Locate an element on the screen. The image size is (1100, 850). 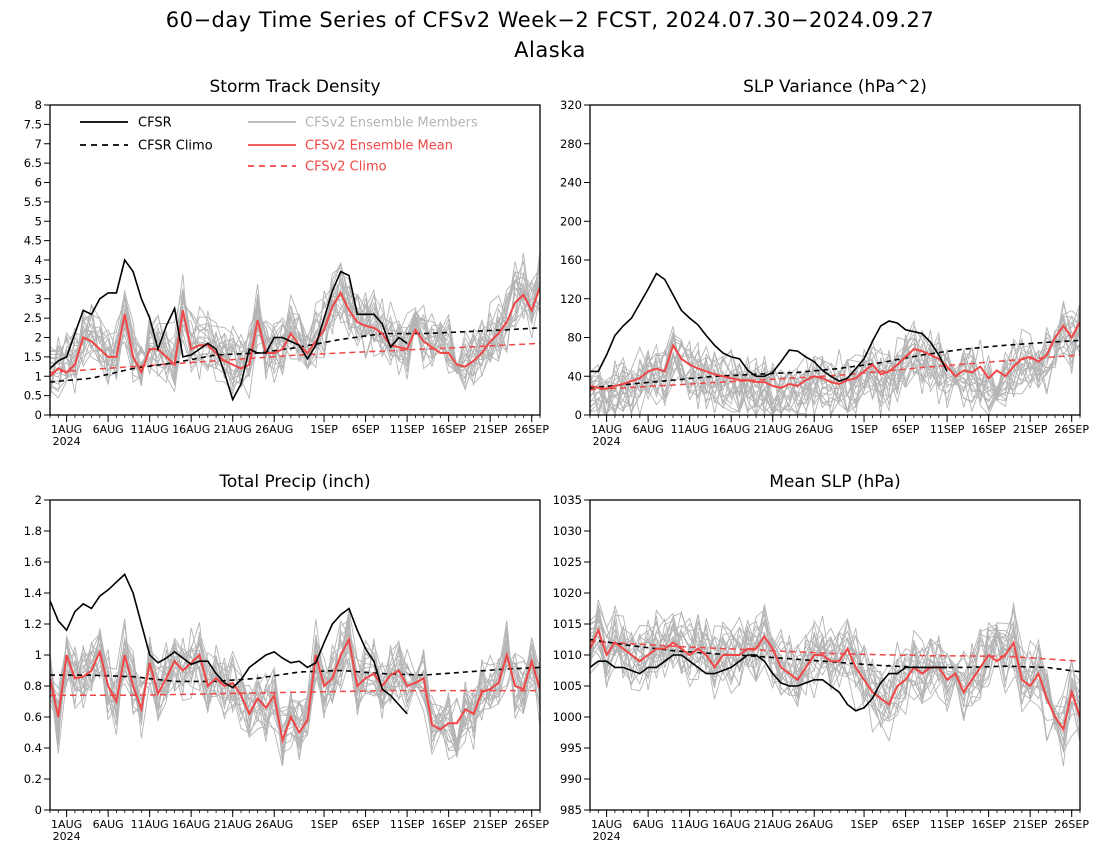
y-tick-label: 4.5 is located at coordinates (33, 241).